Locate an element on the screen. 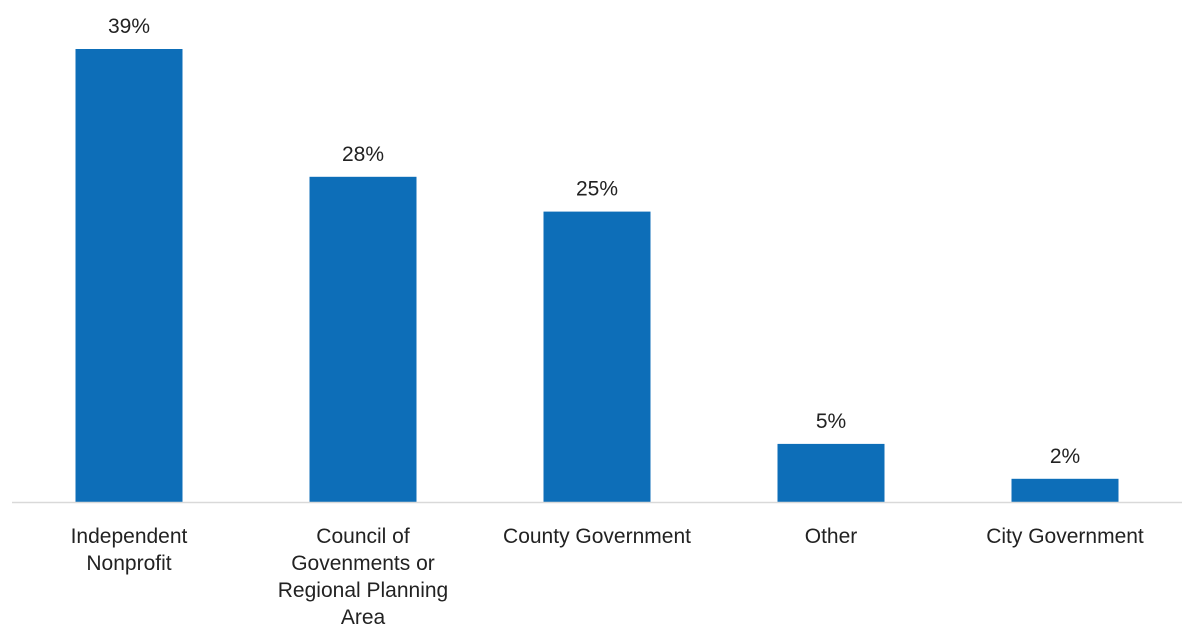 The image size is (1194, 635). category-label-line: Govenments or is located at coordinates (363, 563).